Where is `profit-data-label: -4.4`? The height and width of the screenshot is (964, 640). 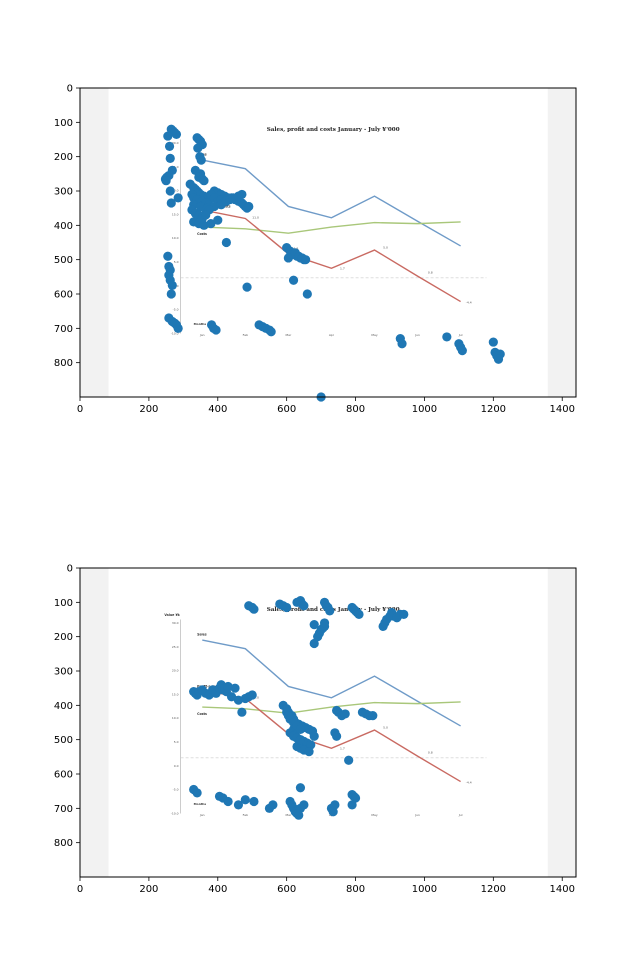 profit-data-label: -4.4 is located at coordinates (469, 303).